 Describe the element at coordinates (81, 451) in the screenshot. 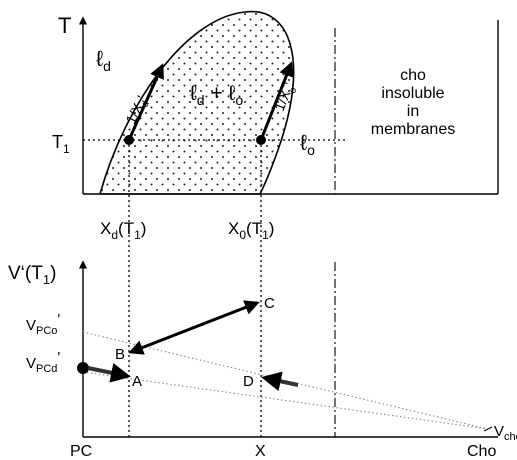

I see `x-label-pc: PC` at that location.